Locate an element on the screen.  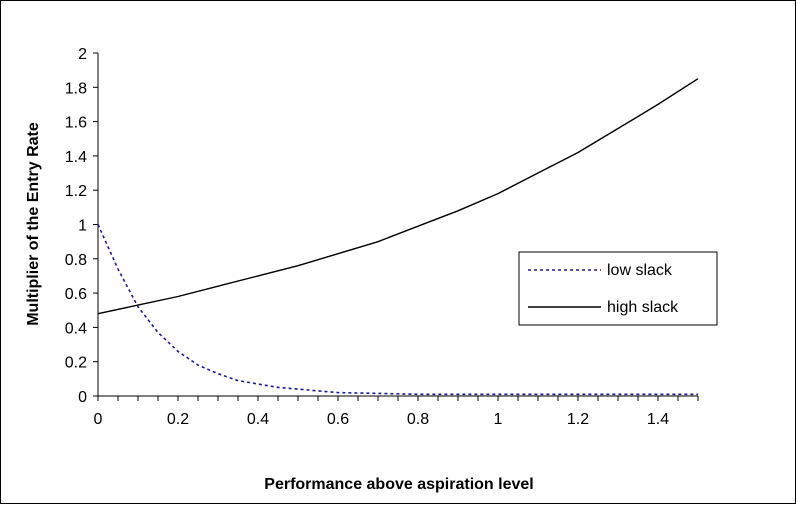
x-tick-label: 0.4 is located at coordinates (258, 419).